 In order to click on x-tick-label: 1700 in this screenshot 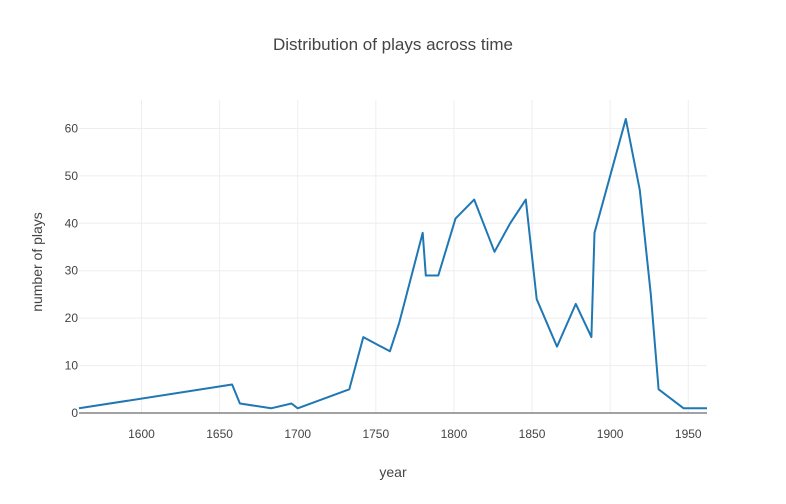, I will do `click(297, 434)`.